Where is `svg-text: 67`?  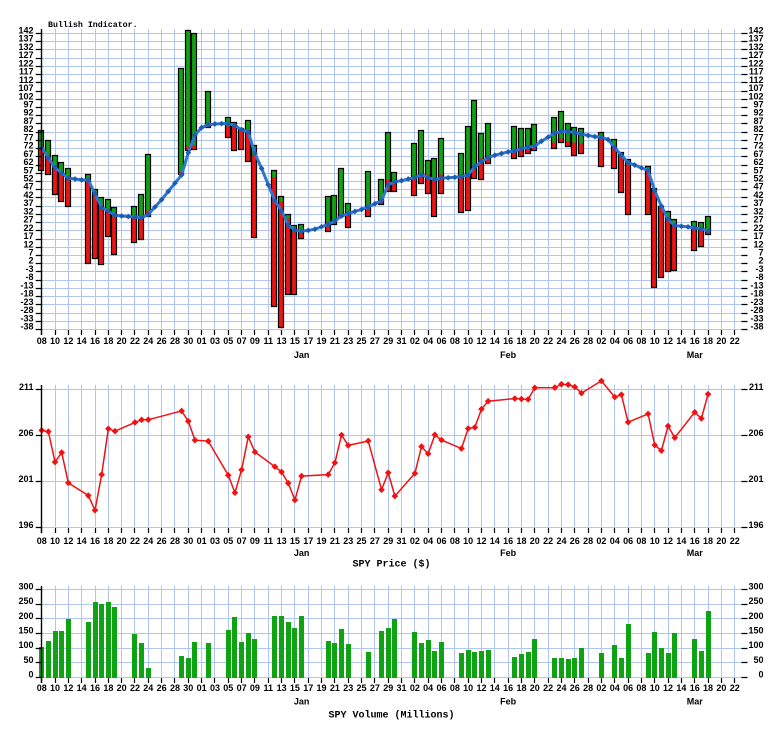
svg-text: 67 is located at coordinates (758, 154).